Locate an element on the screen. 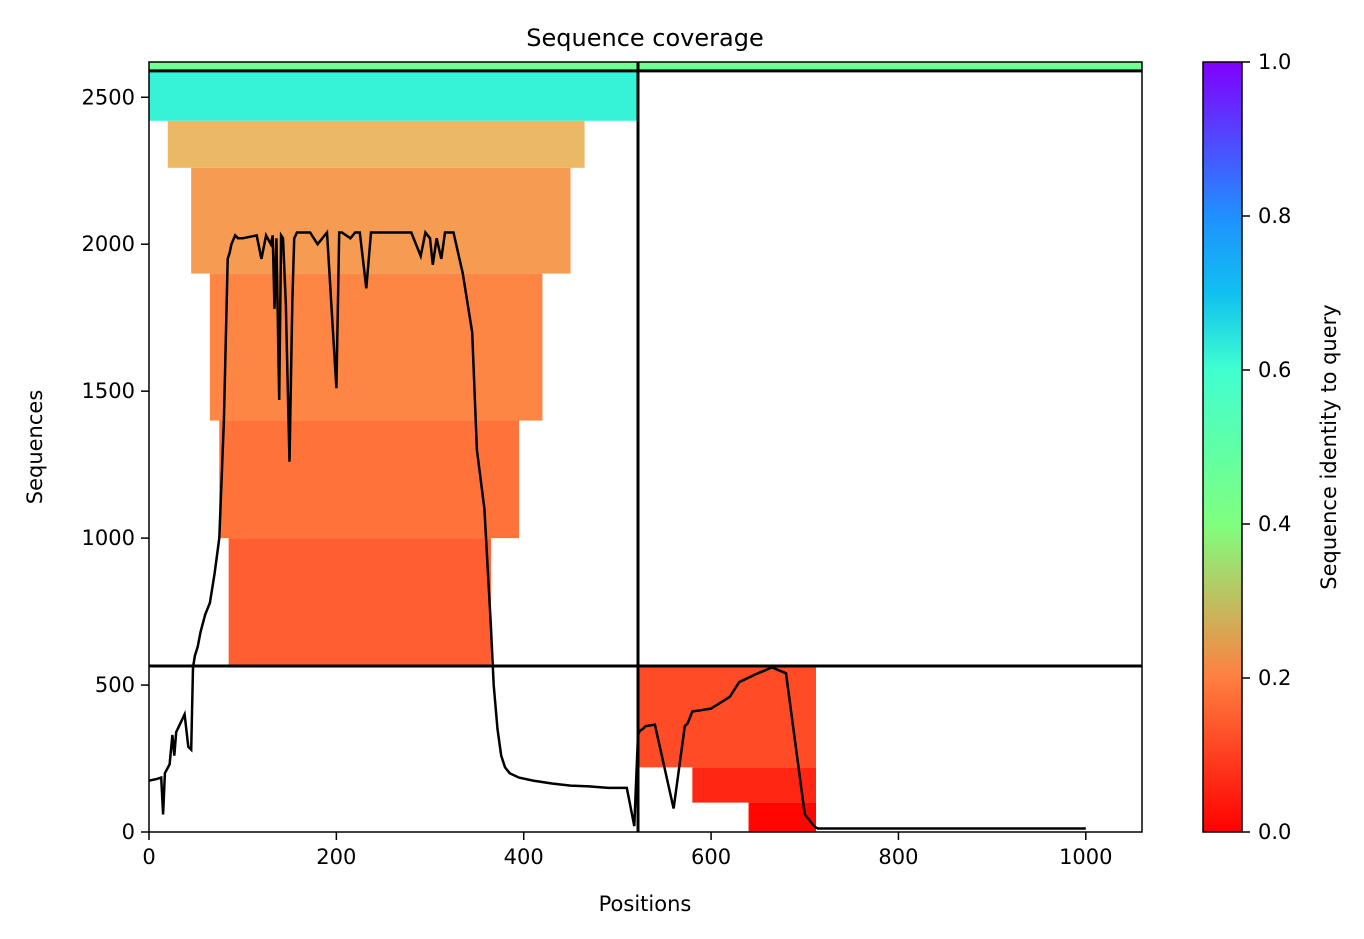 The height and width of the screenshot is (939, 1364). x-tick-label: 400 is located at coordinates (524, 857).